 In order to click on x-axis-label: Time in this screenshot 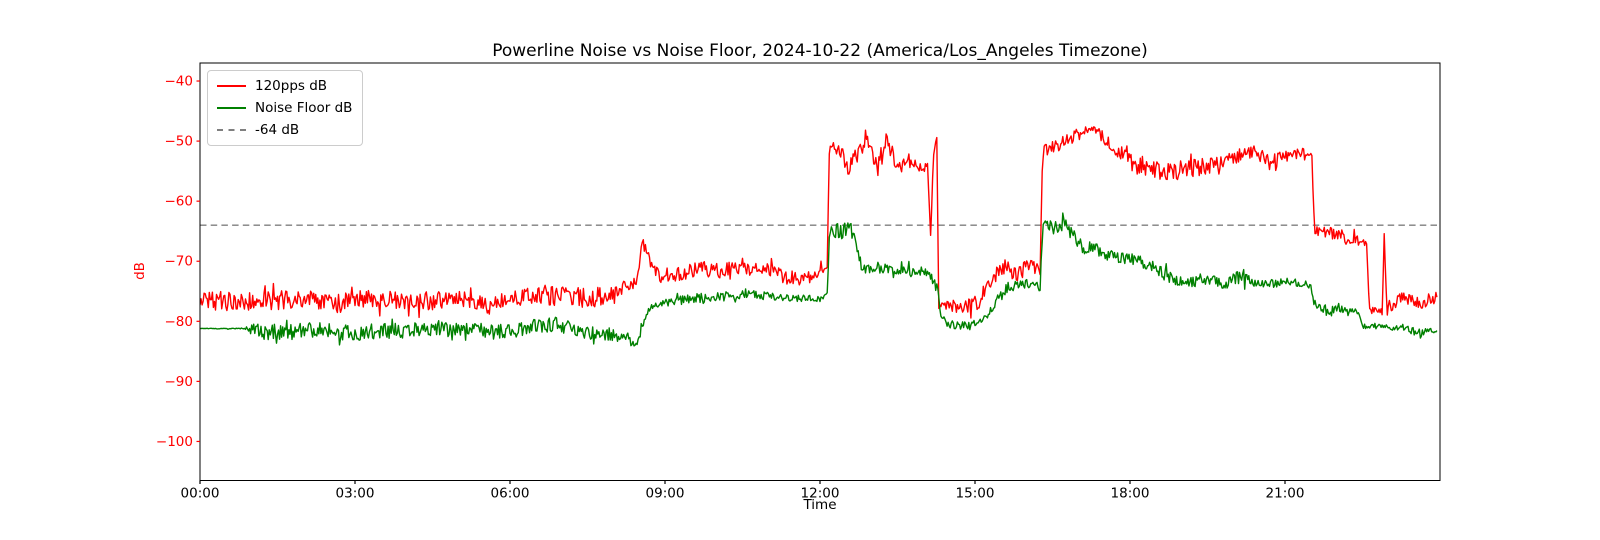, I will do `click(820, 505)`.